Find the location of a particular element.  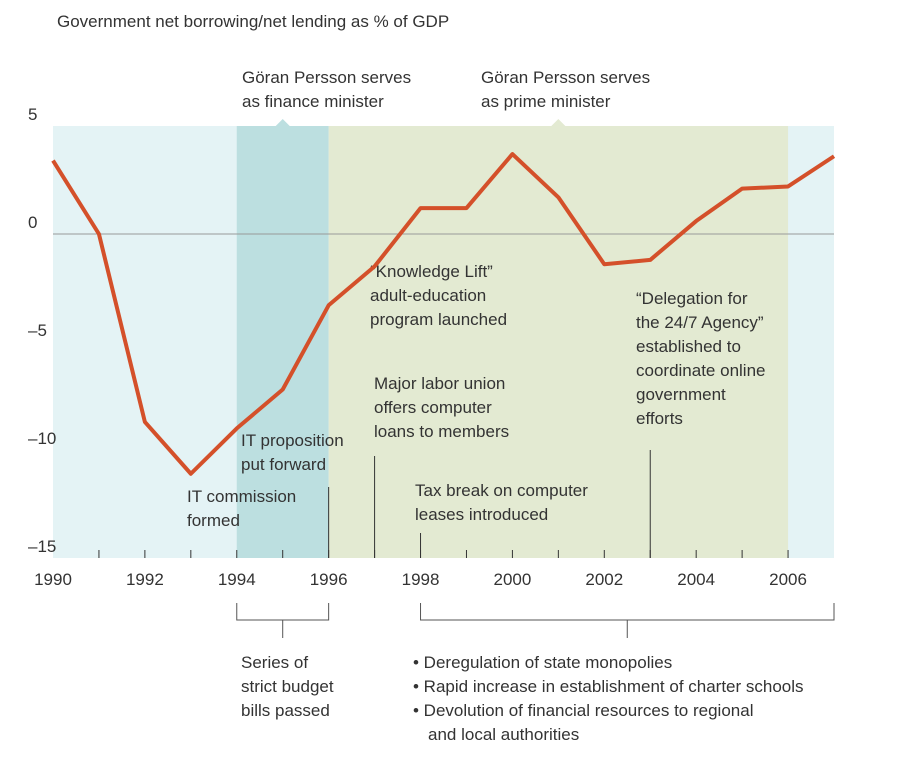

annotation-text: Major labor union is located at coordinates (439, 383).